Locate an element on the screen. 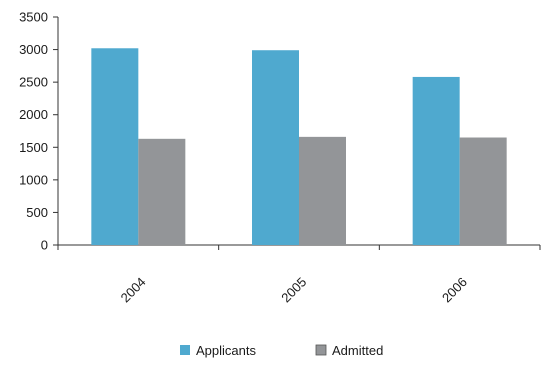  legend-swatch-admitted is located at coordinates (321, 350).